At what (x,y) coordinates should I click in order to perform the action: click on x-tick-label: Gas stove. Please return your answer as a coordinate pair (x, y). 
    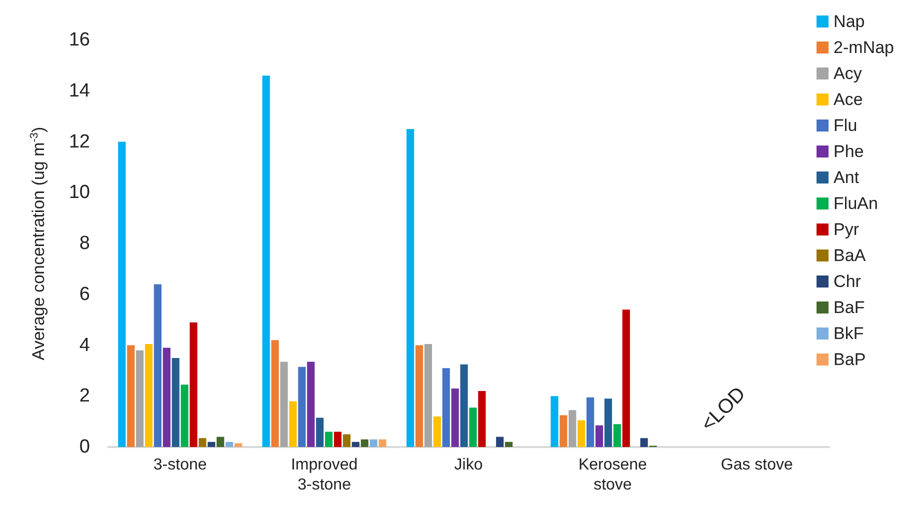
    Looking at the image, I should click on (757, 465).